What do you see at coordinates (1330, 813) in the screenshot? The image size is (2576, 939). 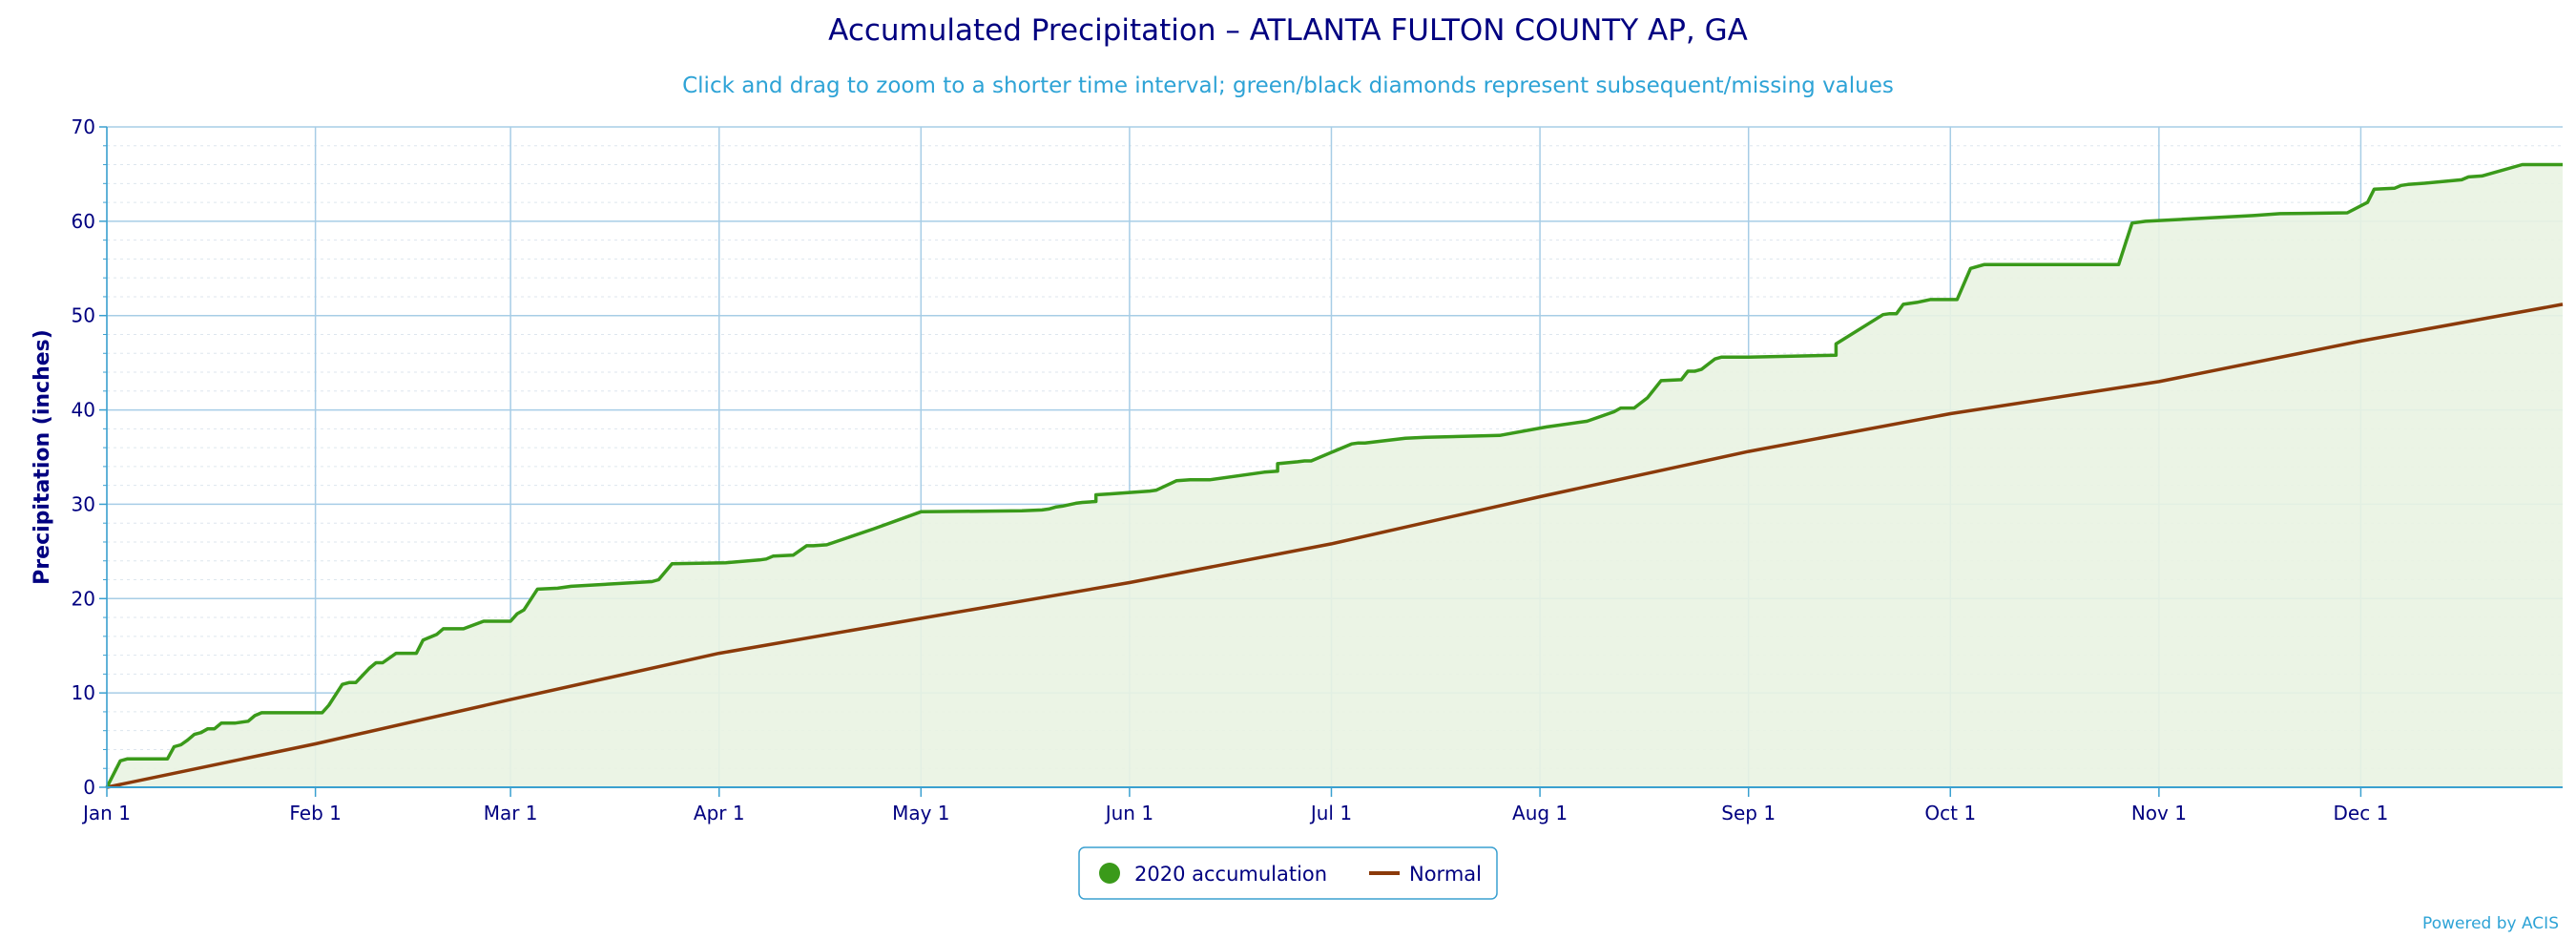 I see `x-tick-label: Jul 1` at bounding box center [1330, 813].